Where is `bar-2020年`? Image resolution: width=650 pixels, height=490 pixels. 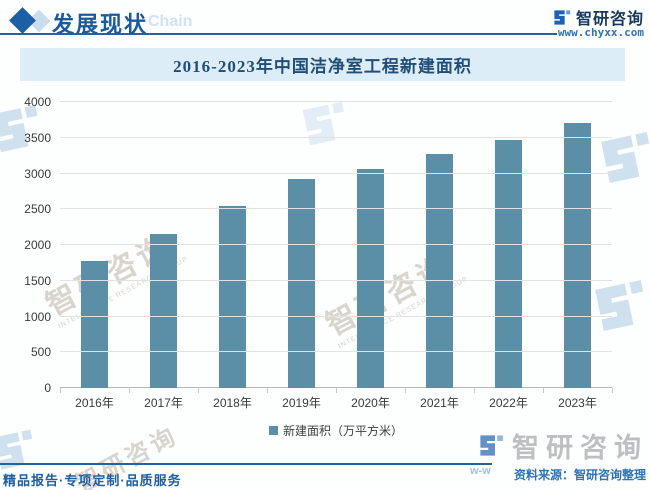 bar-2020年 is located at coordinates (370, 278).